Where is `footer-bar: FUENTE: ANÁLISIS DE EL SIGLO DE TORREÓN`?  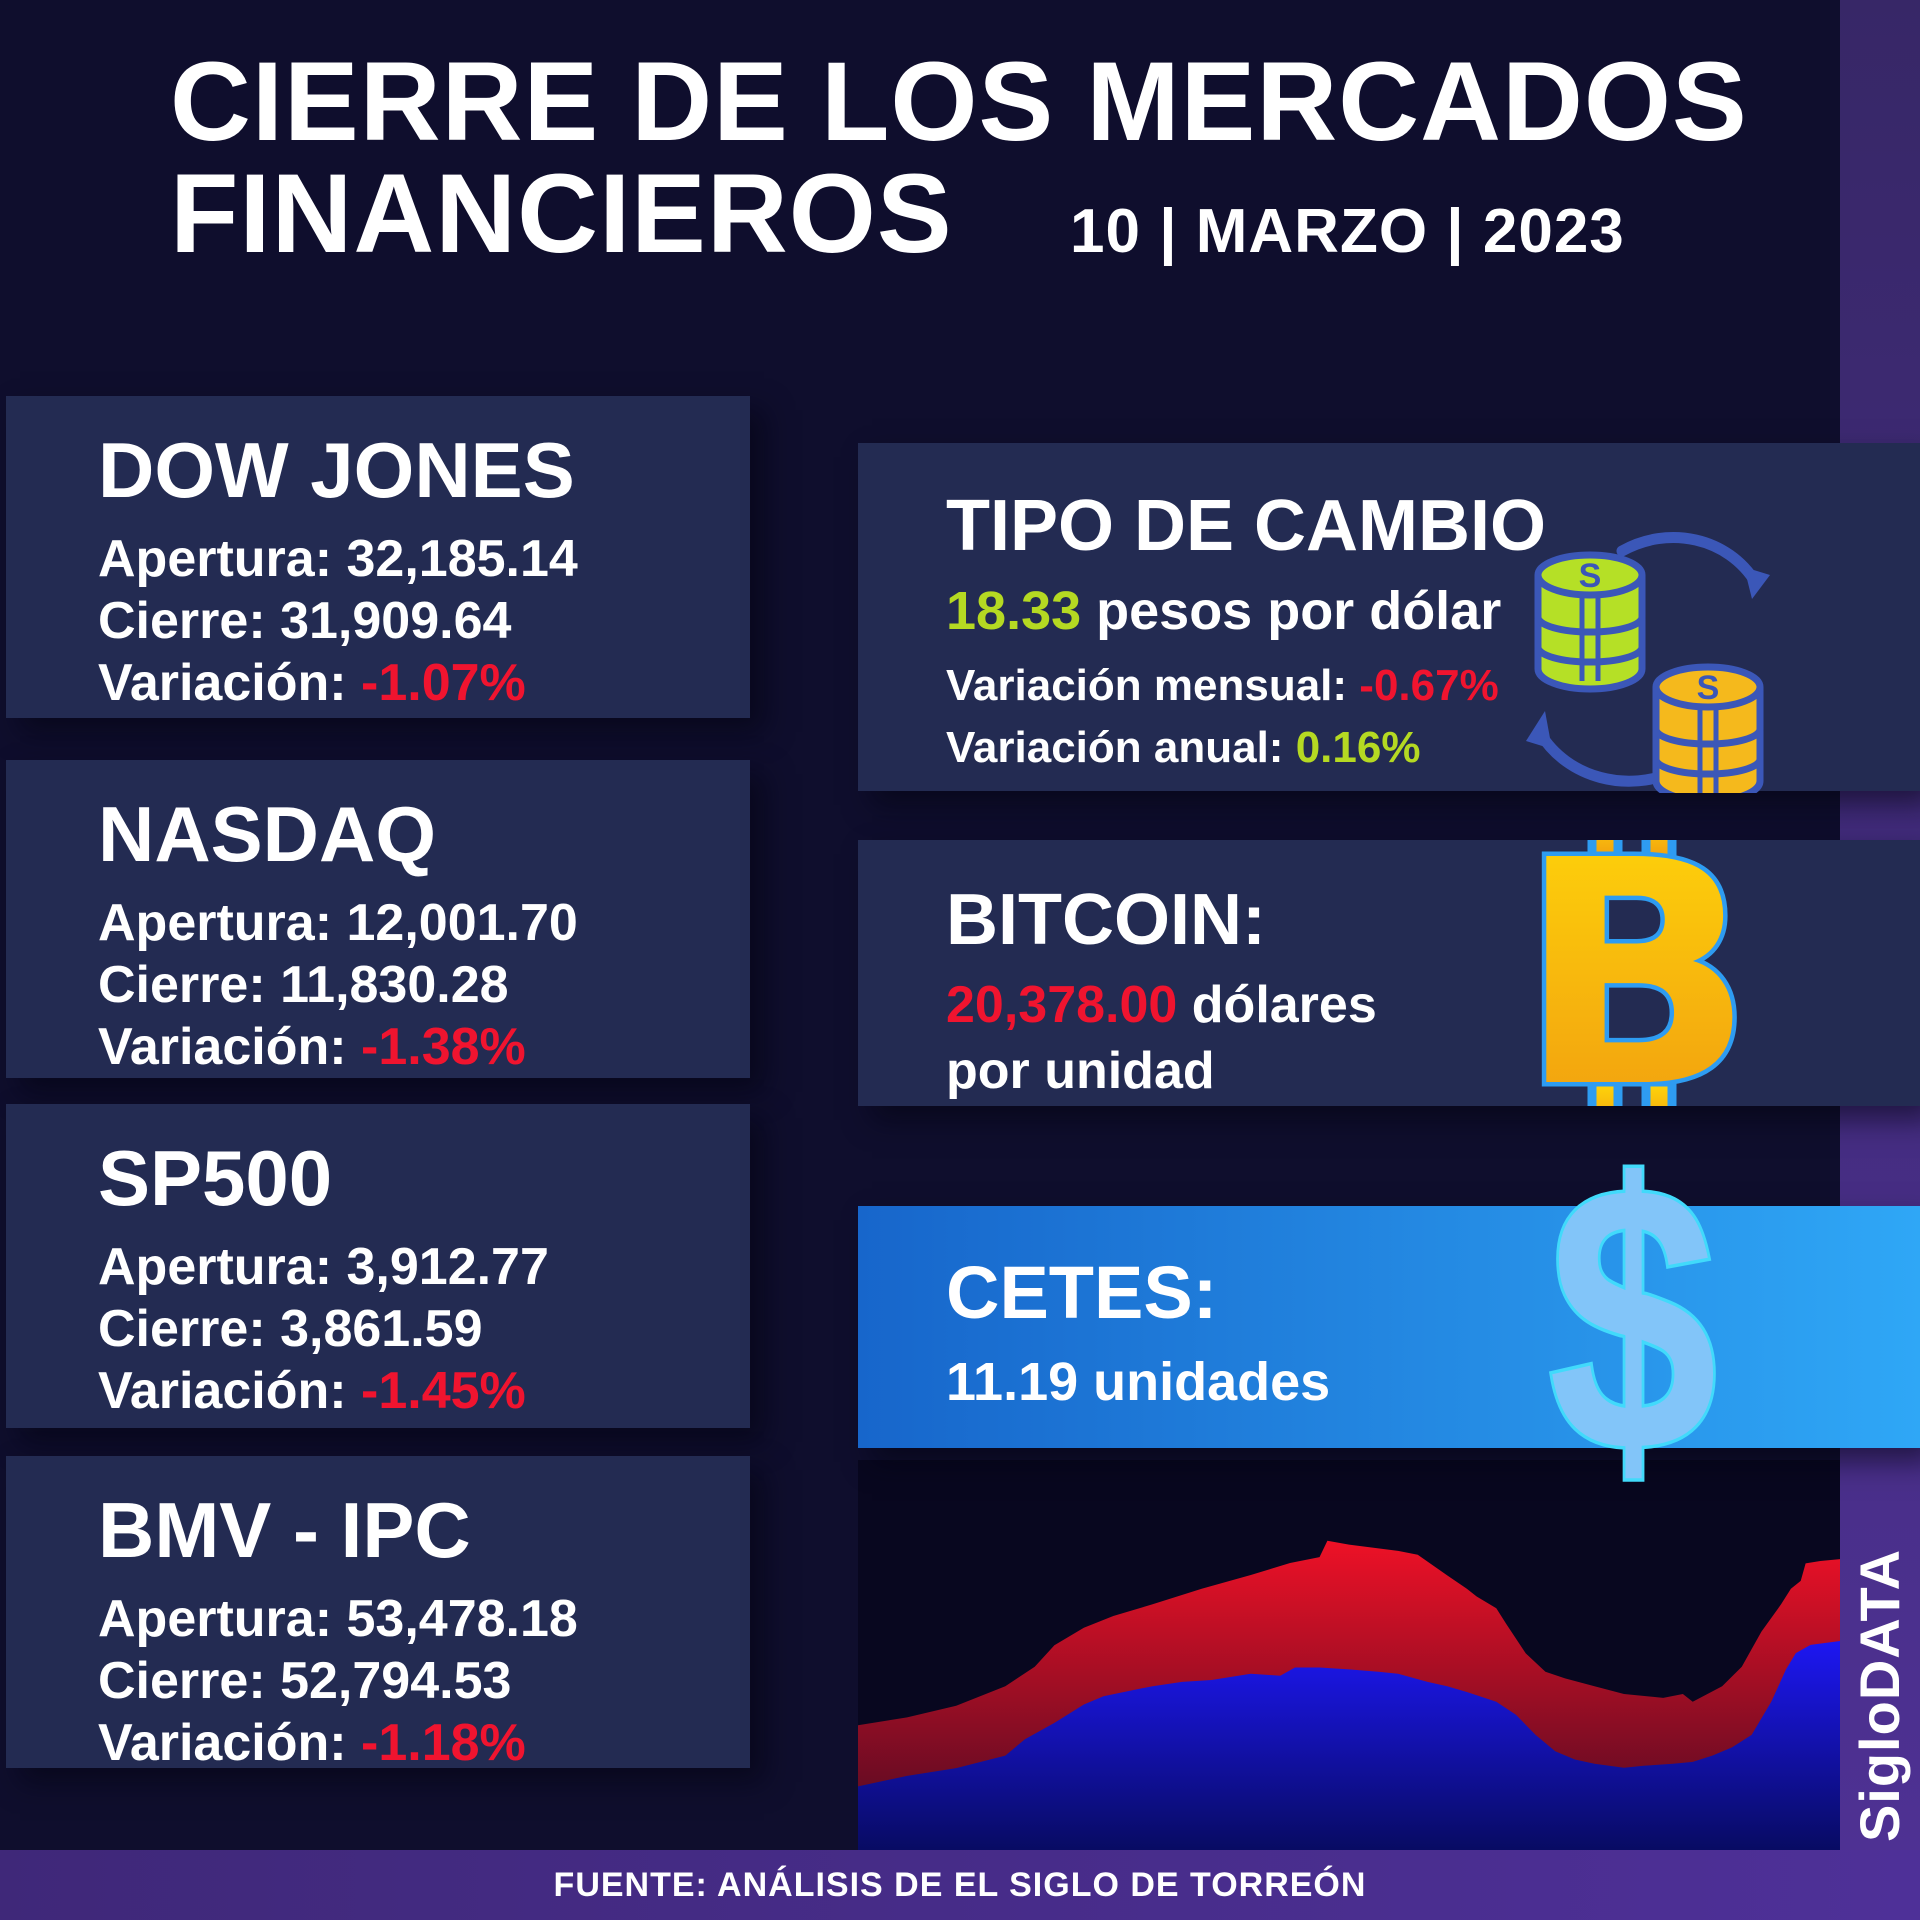 footer-bar: FUENTE: ANÁLISIS DE EL SIGLO DE TORREÓN is located at coordinates (960, 1885).